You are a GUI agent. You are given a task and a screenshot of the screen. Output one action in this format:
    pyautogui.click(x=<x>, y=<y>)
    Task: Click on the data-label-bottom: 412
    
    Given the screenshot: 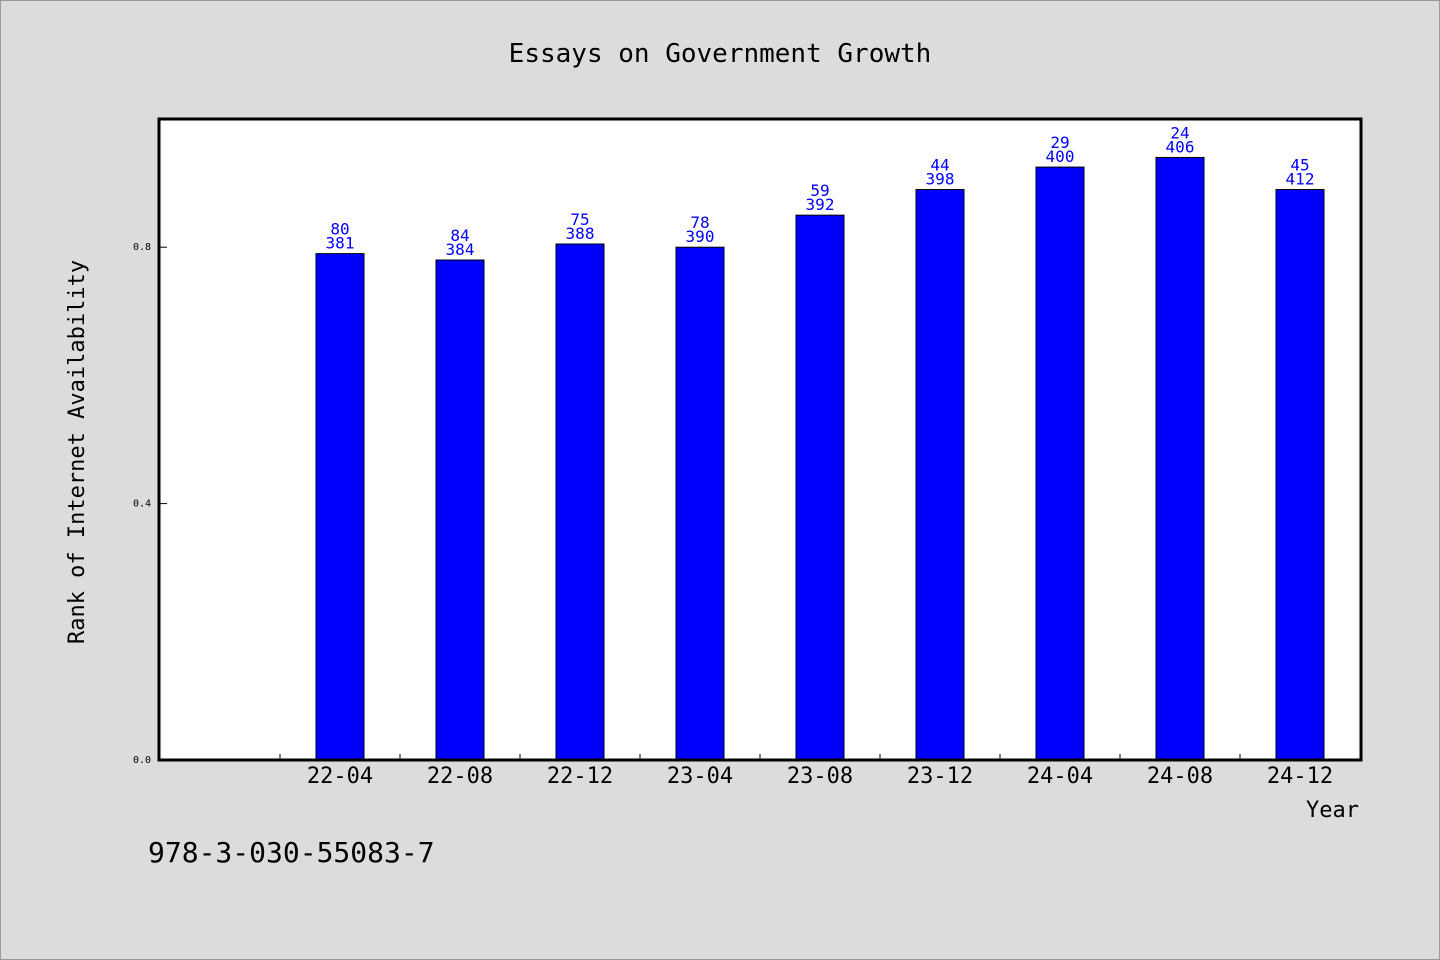 What is the action you would take?
    pyautogui.click(x=1300, y=179)
    